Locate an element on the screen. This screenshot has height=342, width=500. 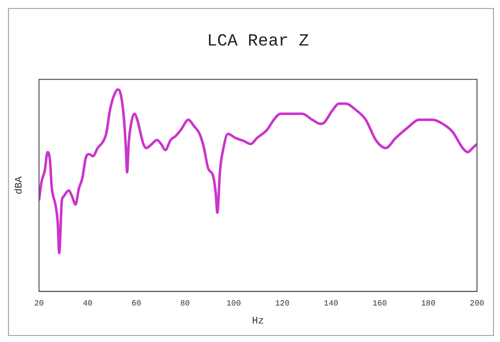
x-tick-label: 160 is located at coordinates (380, 303).